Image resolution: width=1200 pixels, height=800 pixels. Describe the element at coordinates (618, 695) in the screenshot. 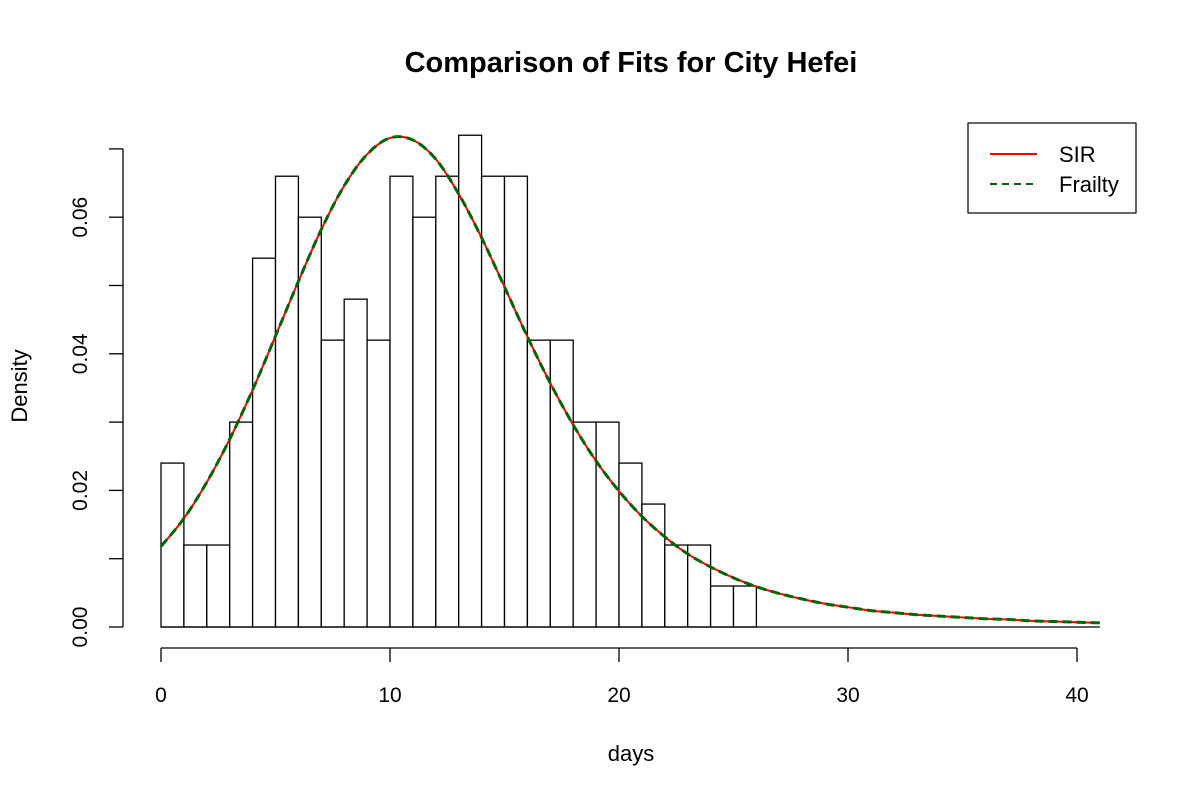

I see `x-tick-label: 20` at that location.